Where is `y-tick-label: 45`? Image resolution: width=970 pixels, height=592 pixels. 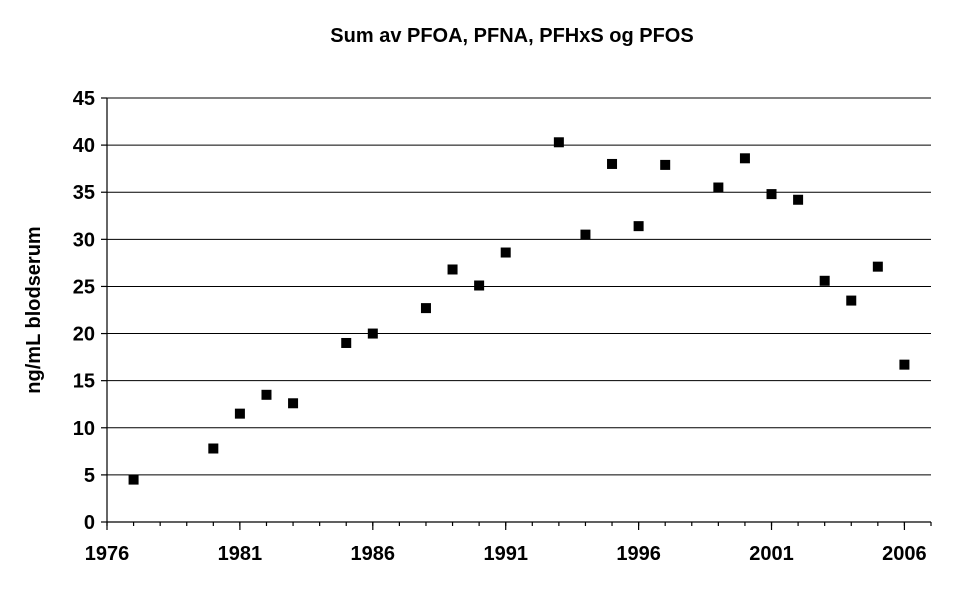 y-tick-label: 45 is located at coordinates (84, 99).